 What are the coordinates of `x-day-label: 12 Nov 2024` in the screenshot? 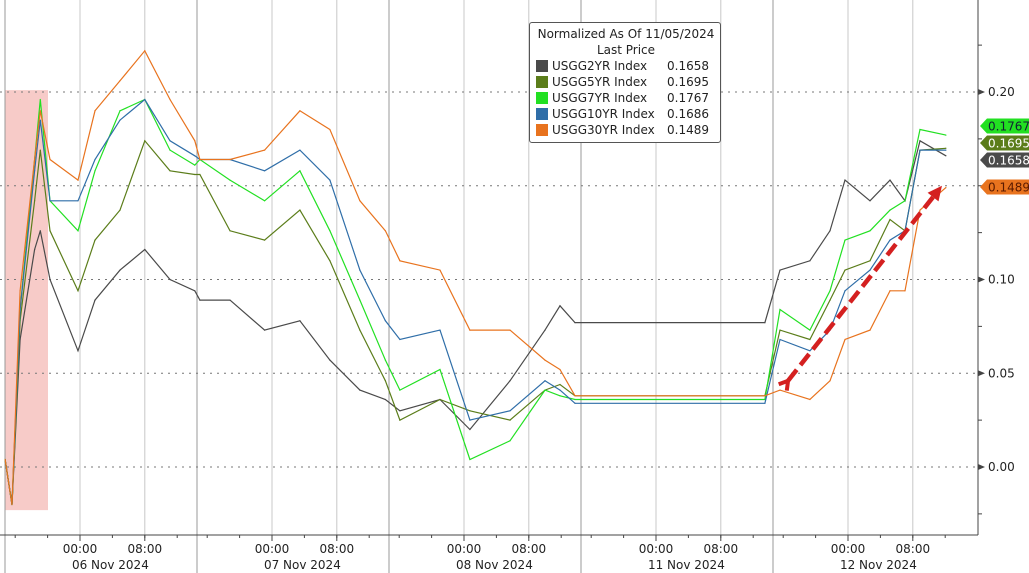 It's located at (878, 565).